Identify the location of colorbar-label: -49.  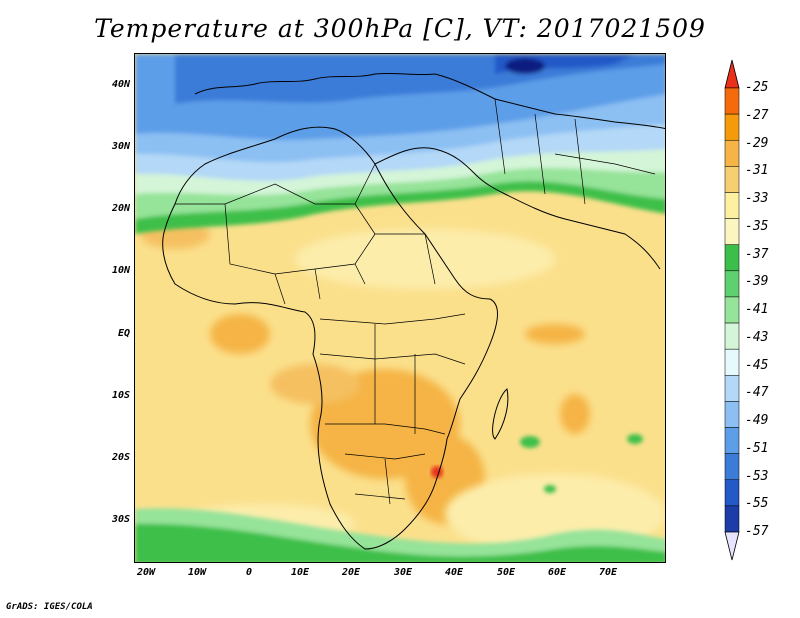
(757, 420).